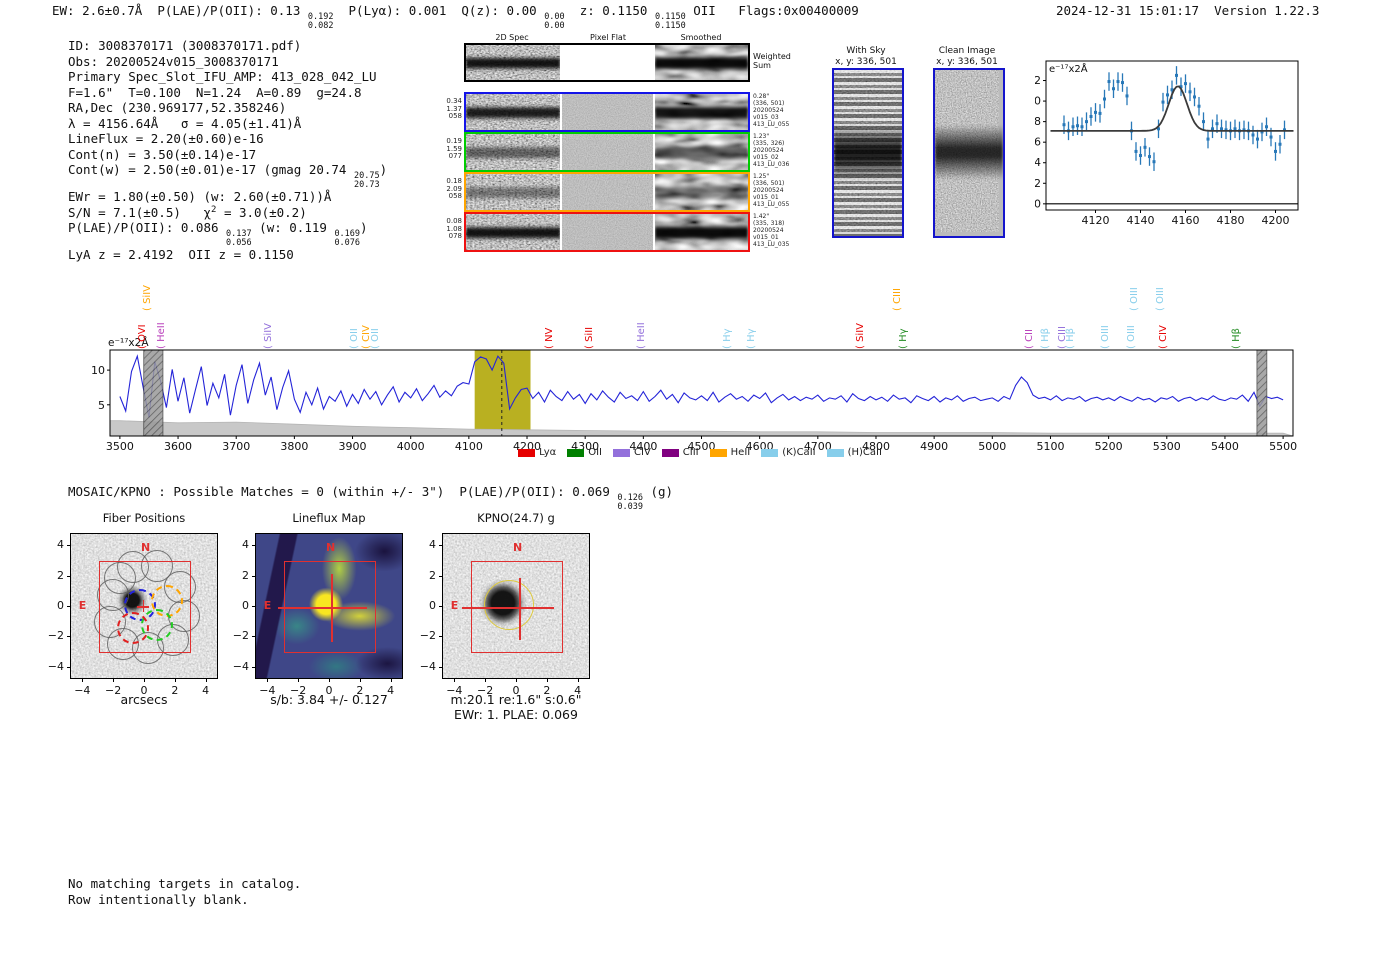 Image resolution: width=1400 pixels, height=953 pixels. Describe the element at coordinates (728, 338) in the screenshot. I see `emission-line-label-Hγ: ( Hγ` at that location.